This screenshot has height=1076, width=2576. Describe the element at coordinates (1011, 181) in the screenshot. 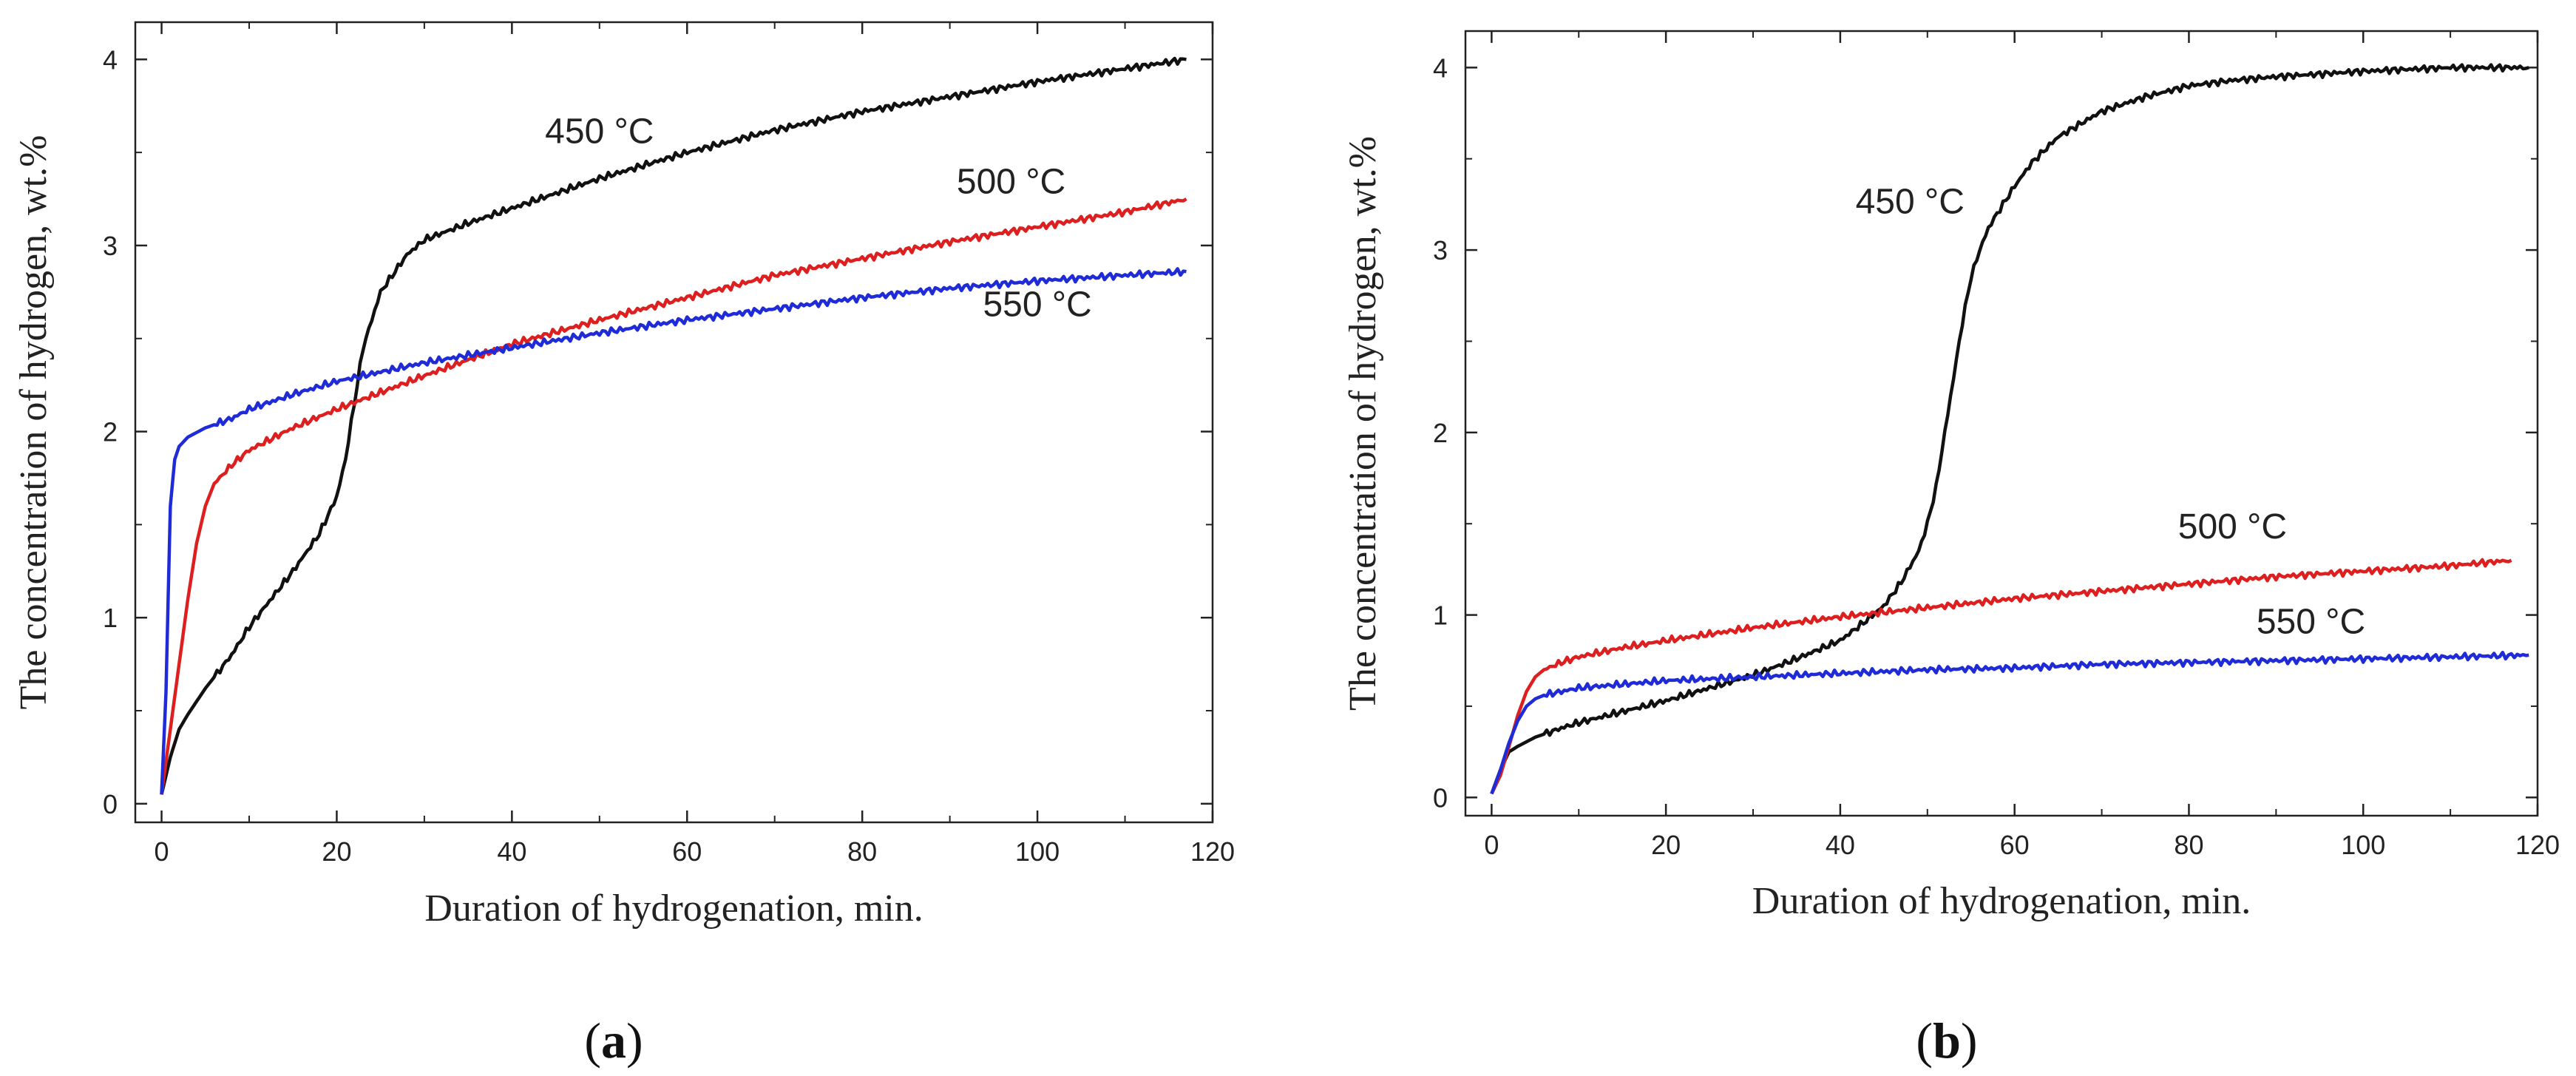

I see `curve-label-a: 500 °C` at that location.